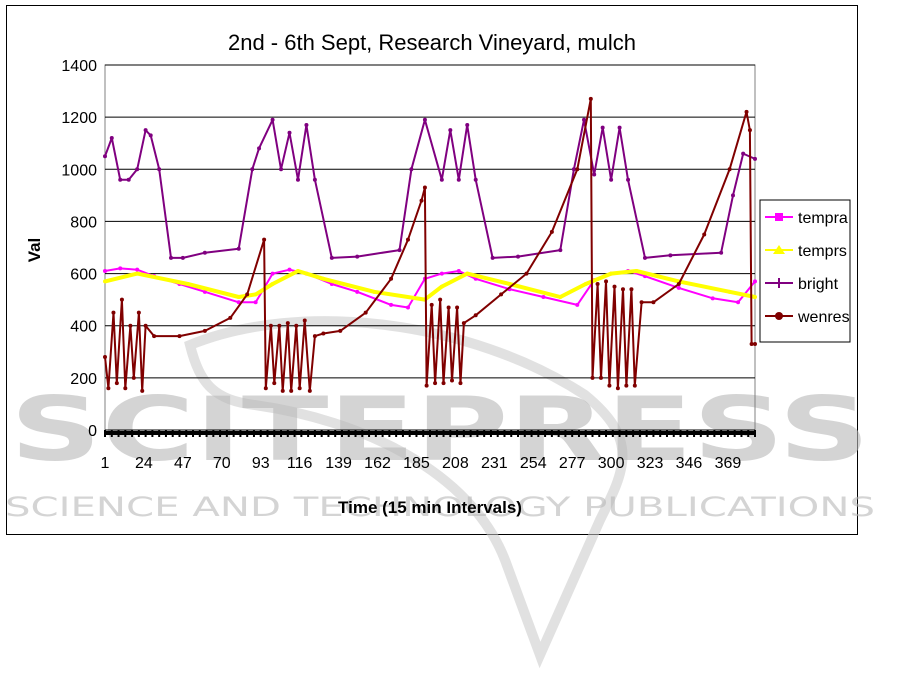  Describe the element at coordinates (823, 317) in the screenshot. I see `legend-label-wenres: wenres` at that location.